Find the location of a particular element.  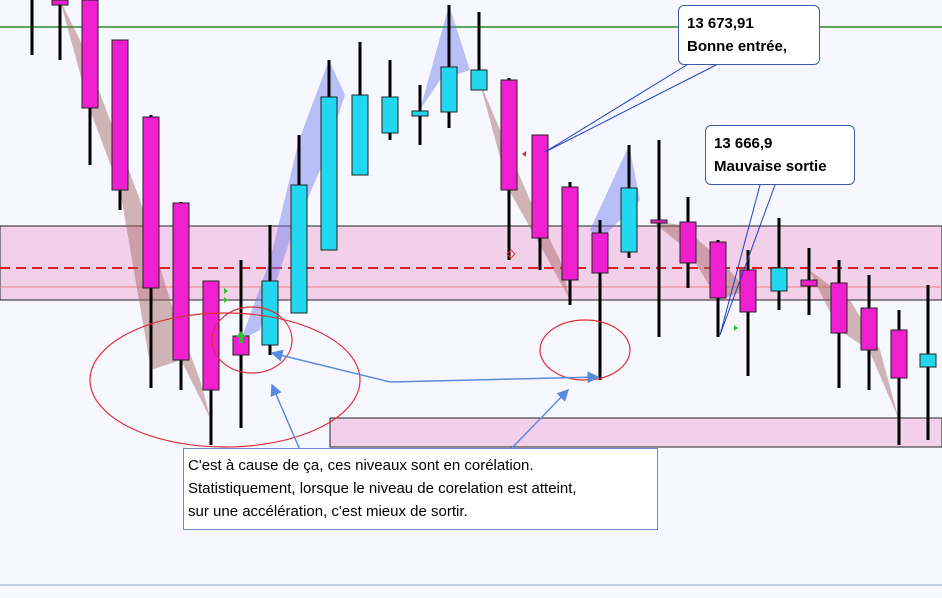

buy-arrow is located at coordinates (241, 337).